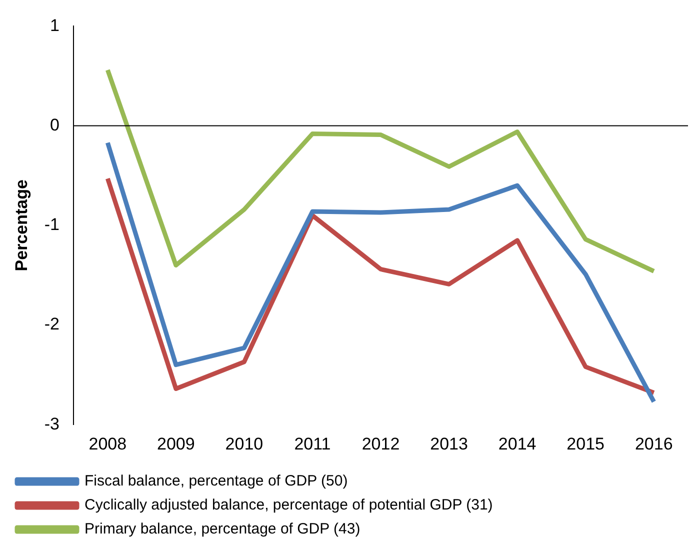 The image size is (698, 555). What do you see at coordinates (176, 444) in the screenshot?
I see `x-tick-label: 2009` at bounding box center [176, 444].